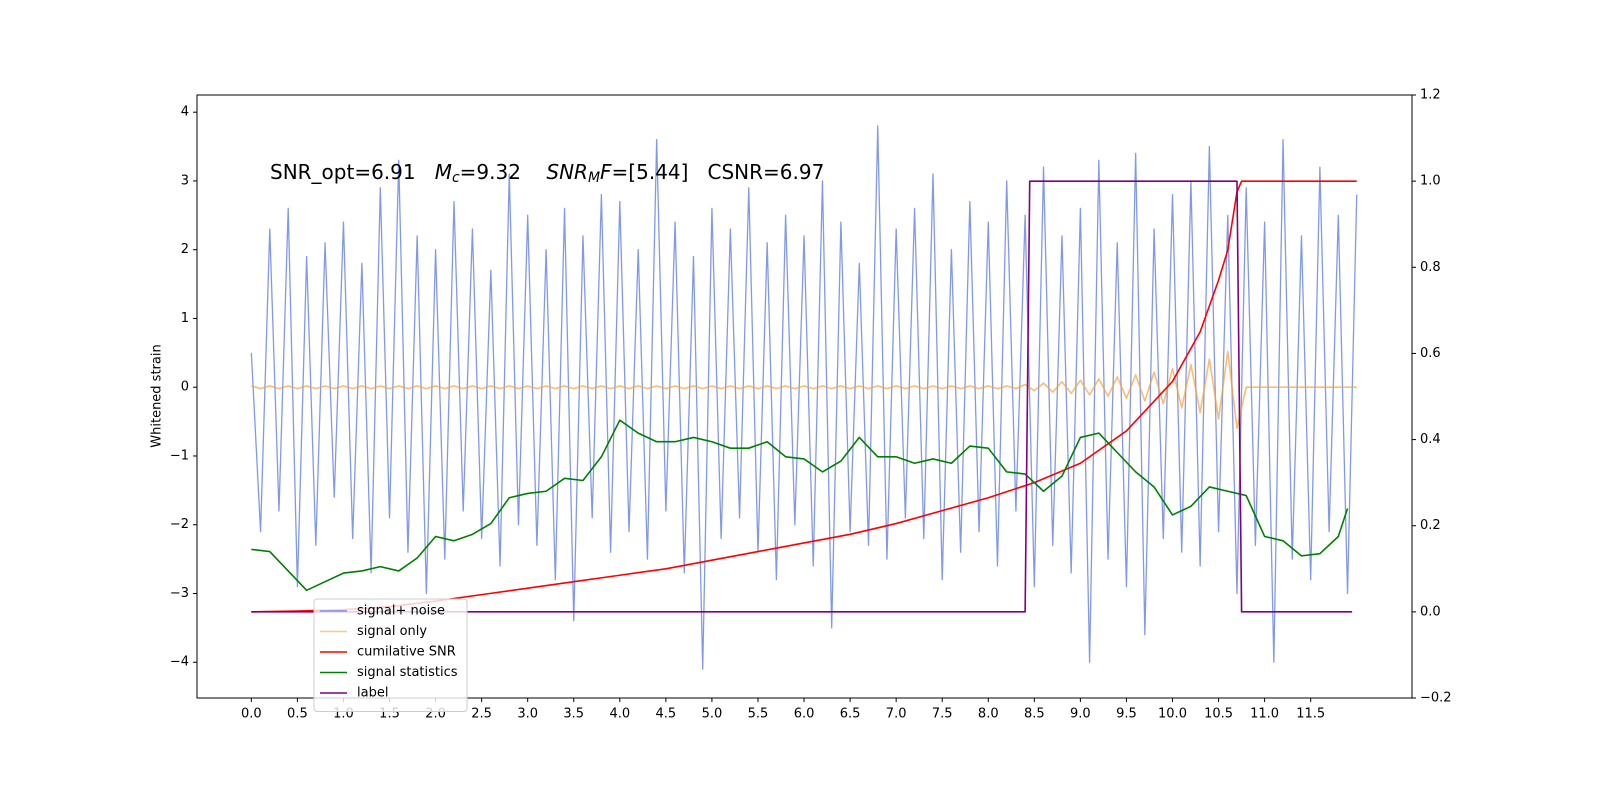  What do you see at coordinates (185, 249) in the screenshot?
I see `y-tick-label: 2` at bounding box center [185, 249].